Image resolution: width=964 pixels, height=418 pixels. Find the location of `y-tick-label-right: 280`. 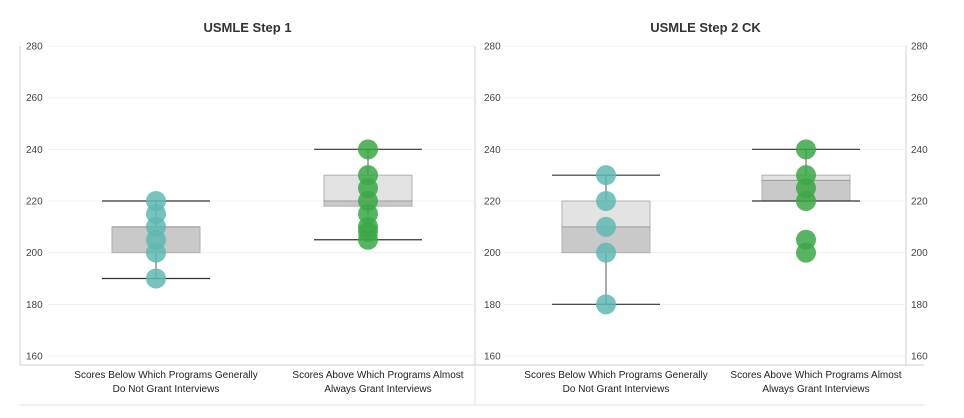

y-tick-label-right: 280 is located at coordinates (919, 47).